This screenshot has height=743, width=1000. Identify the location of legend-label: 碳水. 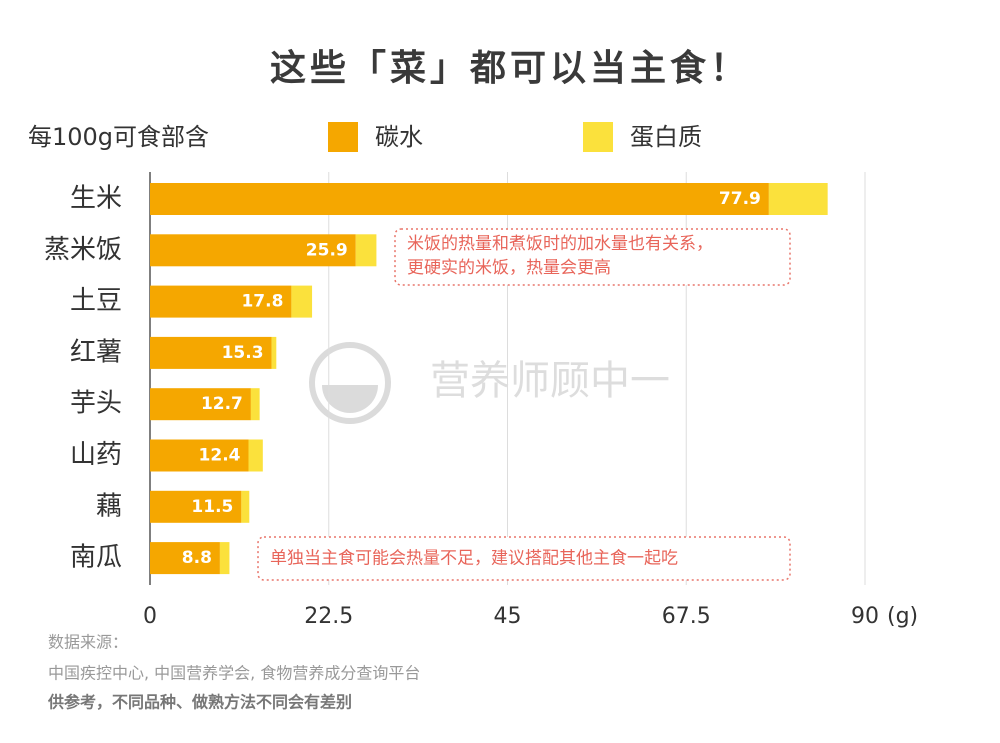
(399, 137).